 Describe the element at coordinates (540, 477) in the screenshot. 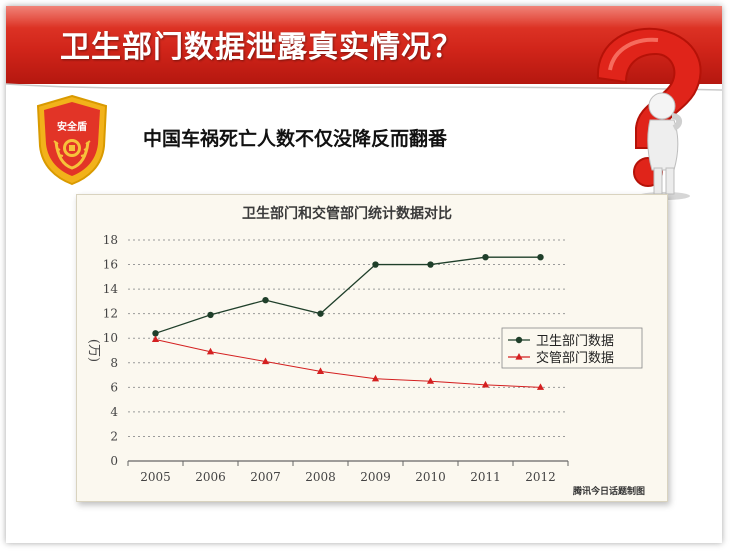

I see `x-tick-label: 2012` at that location.